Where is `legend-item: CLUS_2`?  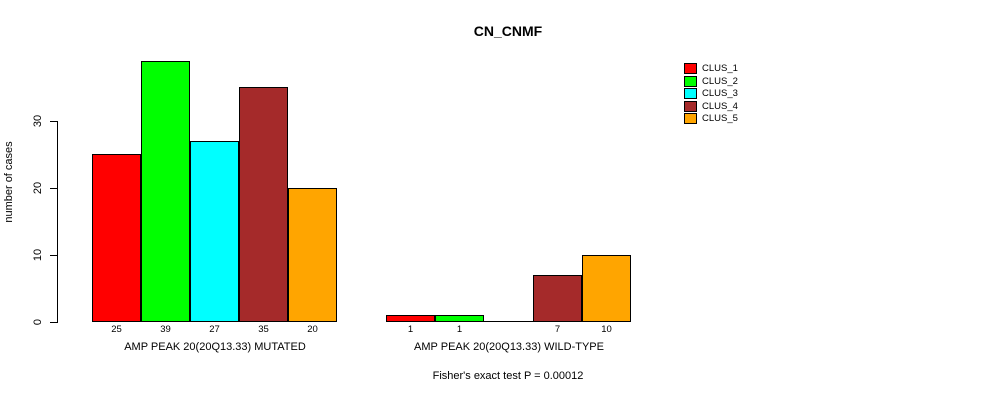
legend-item: CLUS_2 is located at coordinates (711, 81).